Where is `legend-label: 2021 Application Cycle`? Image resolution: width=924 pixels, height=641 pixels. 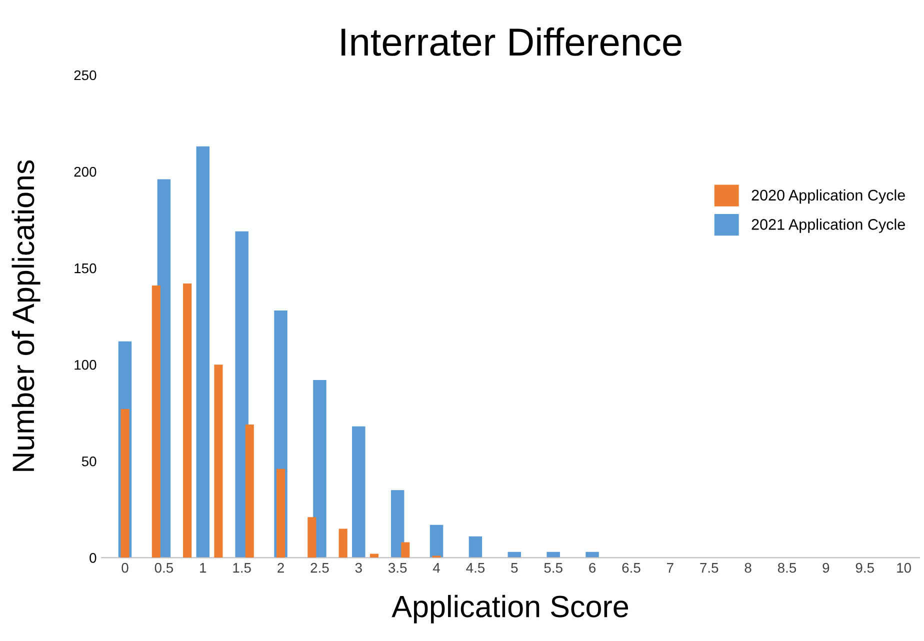 legend-label: 2021 Application Cycle is located at coordinates (828, 225).